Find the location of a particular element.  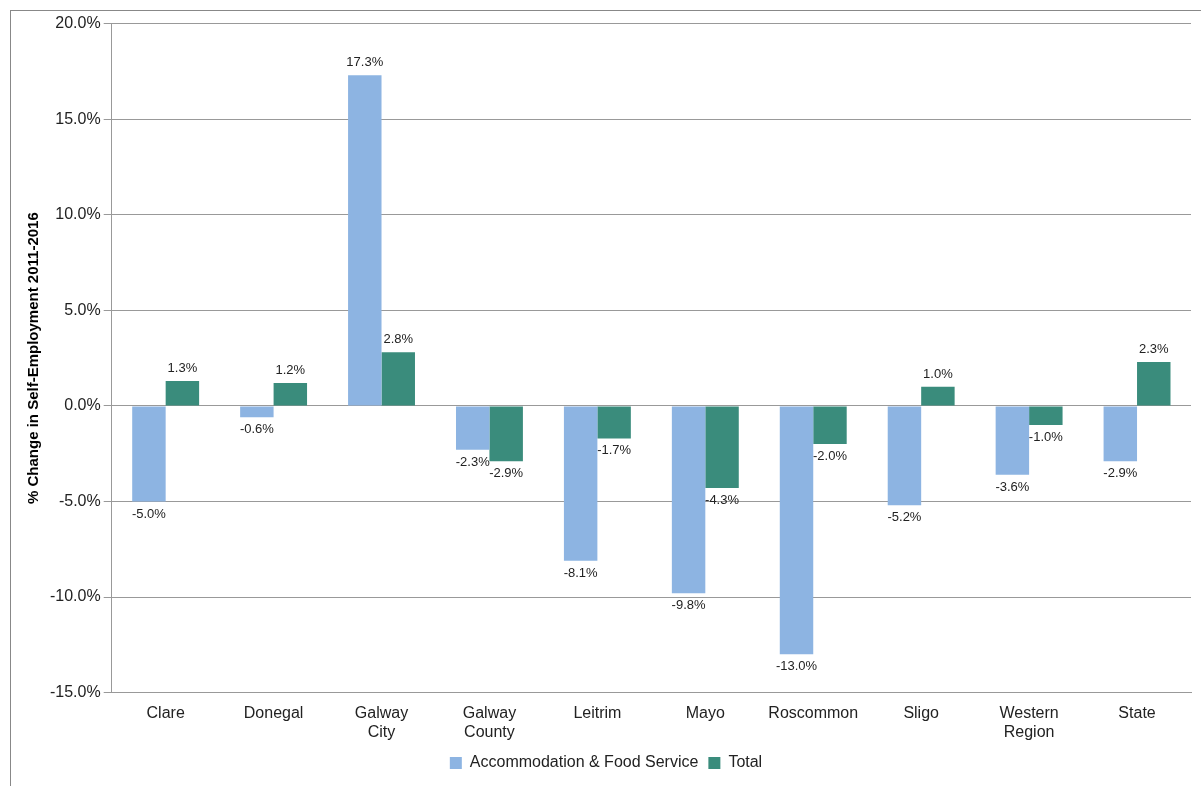

data-label: -13.0% is located at coordinates (796, 666).